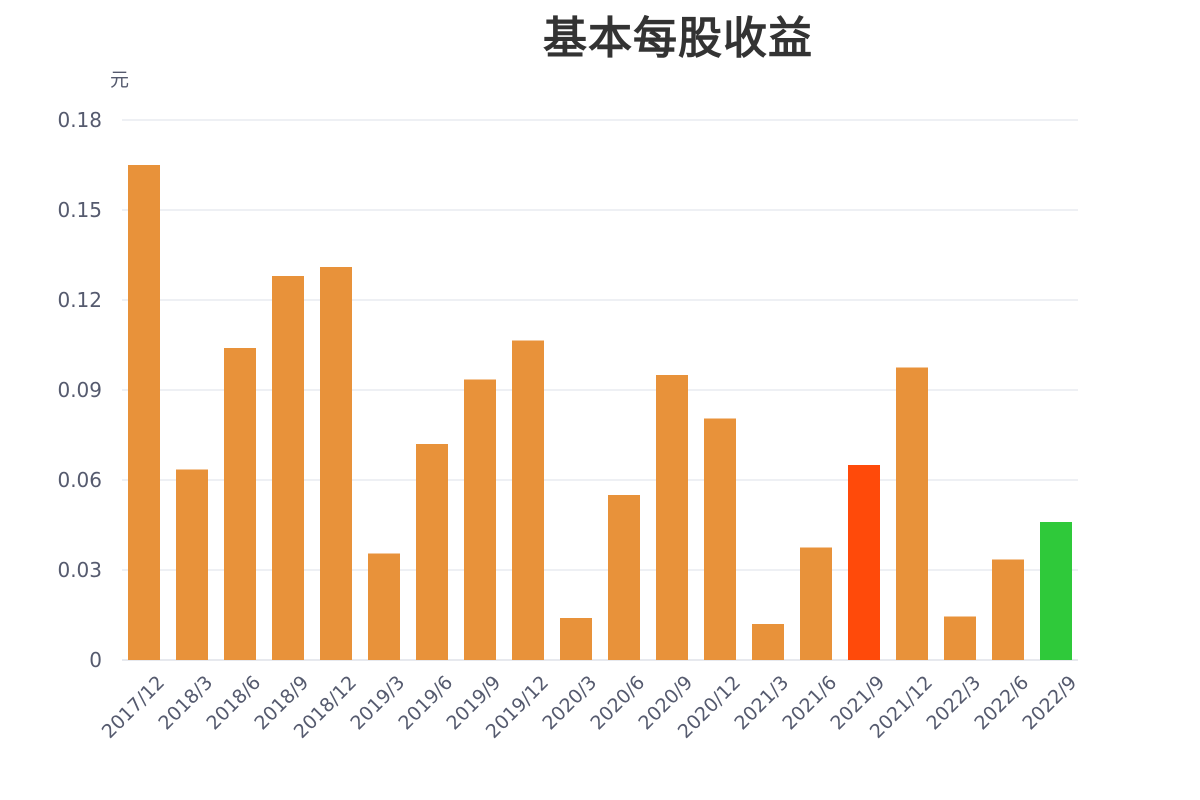 This screenshot has height=800, width=1200. I want to click on x-tick-label: 2022/9, so click(1049, 703).